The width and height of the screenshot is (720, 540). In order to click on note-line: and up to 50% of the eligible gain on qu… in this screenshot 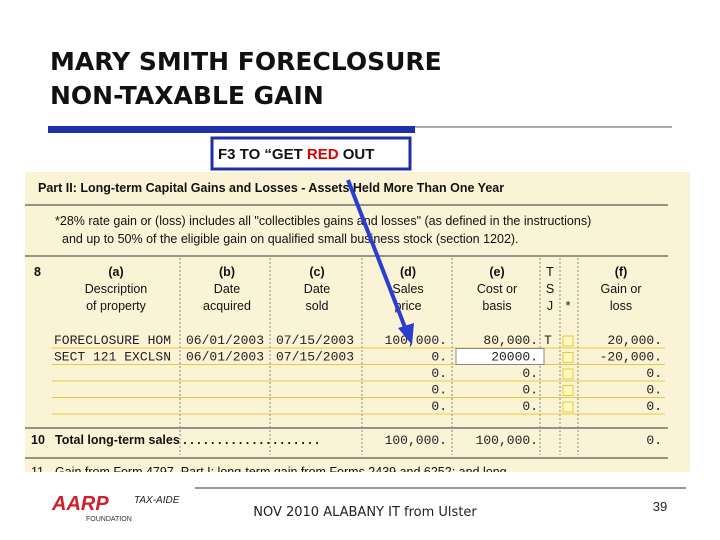, I will do `click(290, 239)`.